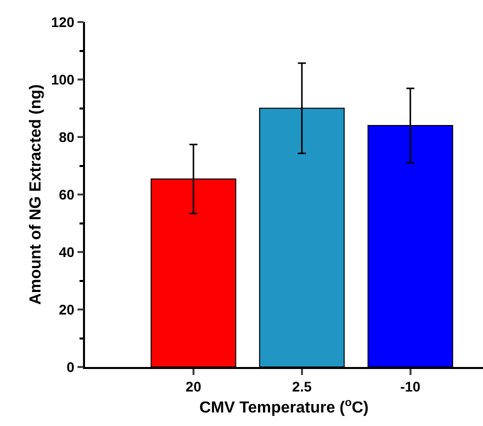 This screenshot has height=426, width=483. Describe the element at coordinates (284, 407) in the screenshot. I see `x-axis-title: CMV Temperature ($^{o}$C)` at that location.